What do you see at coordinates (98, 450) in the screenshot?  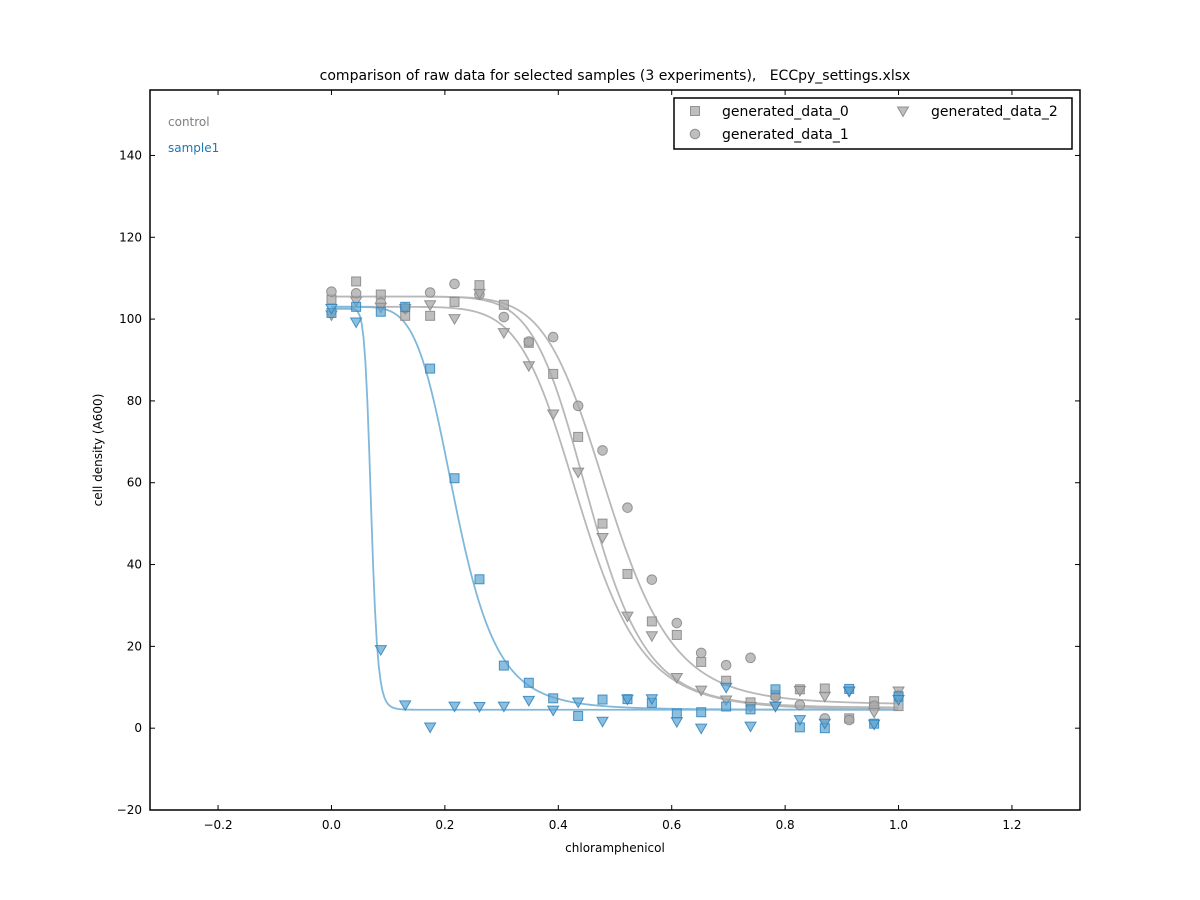 I see `y-axis-title: cell density (A600)` at bounding box center [98, 450].